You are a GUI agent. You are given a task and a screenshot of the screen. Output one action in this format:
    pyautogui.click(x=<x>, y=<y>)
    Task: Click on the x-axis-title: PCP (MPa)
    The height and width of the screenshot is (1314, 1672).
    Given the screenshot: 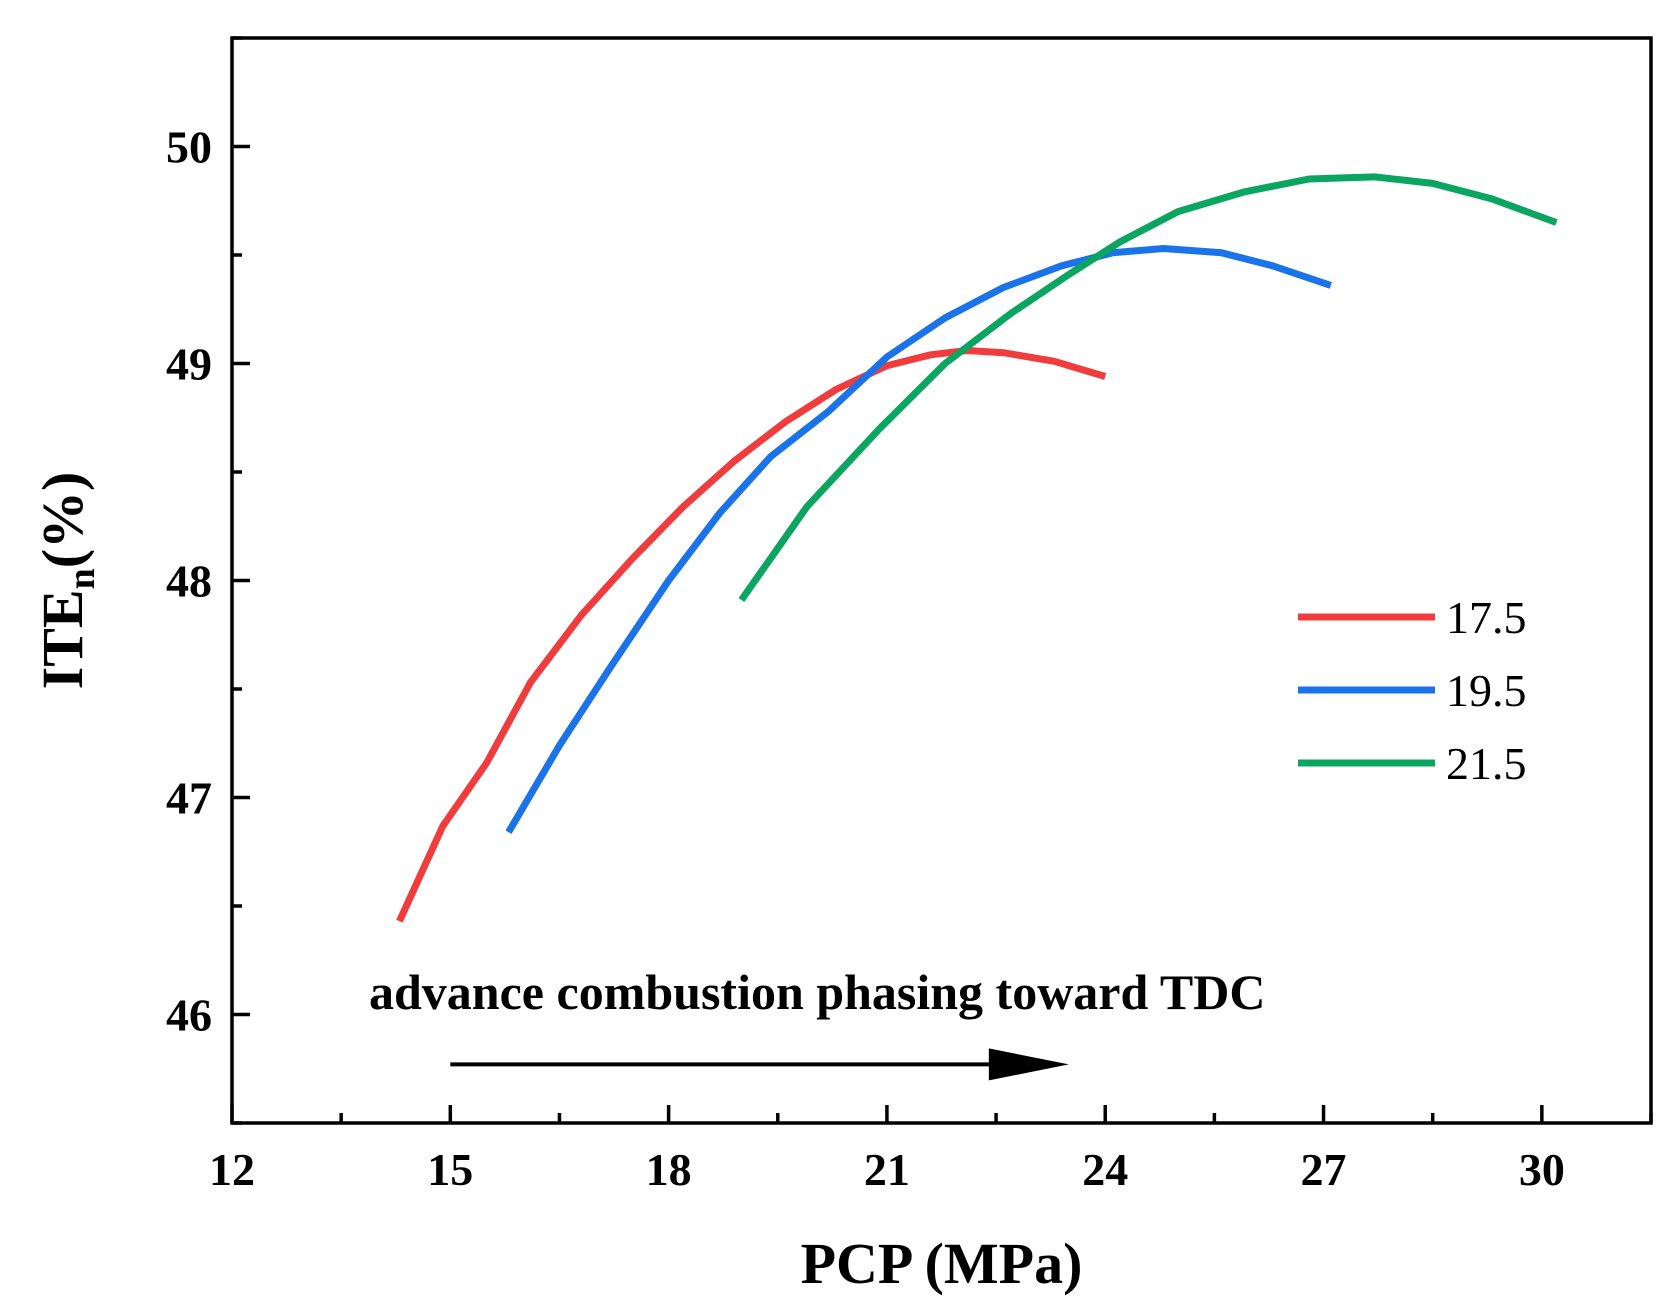 What is the action you would take?
    pyautogui.click(x=942, y=1263)
    